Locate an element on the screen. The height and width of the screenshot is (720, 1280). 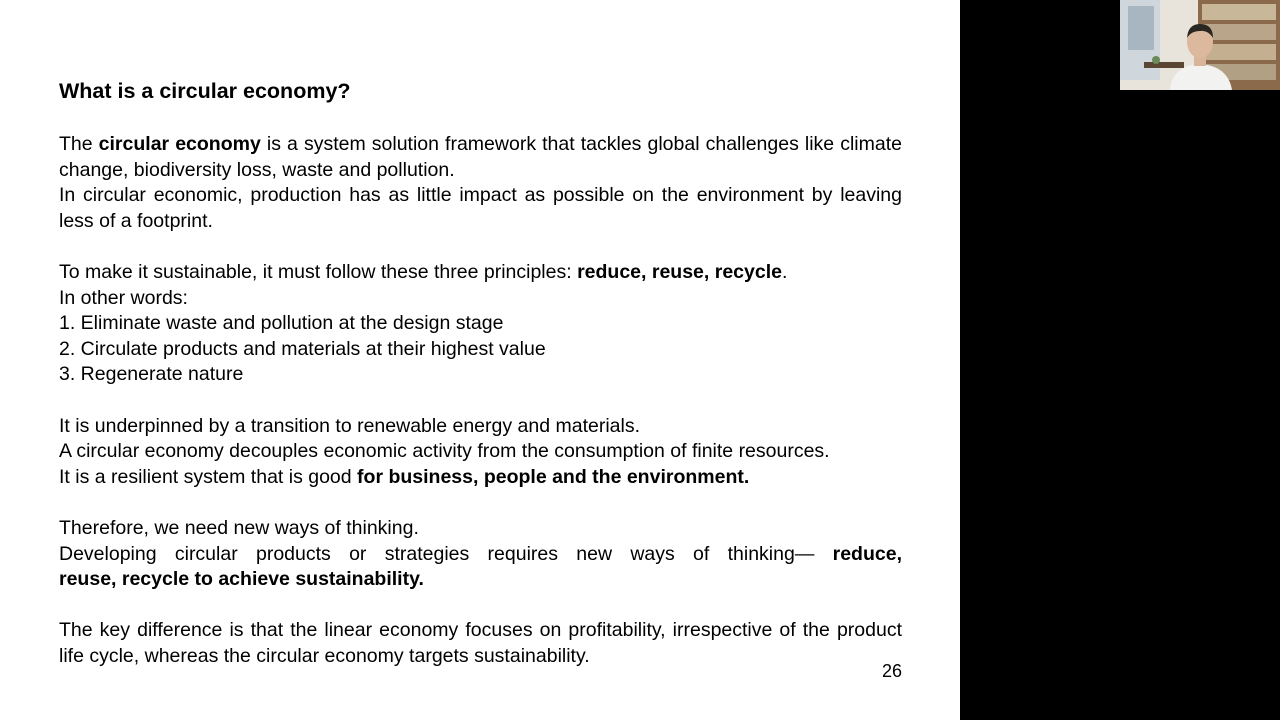
hair is located at coordinates (1200, 31).